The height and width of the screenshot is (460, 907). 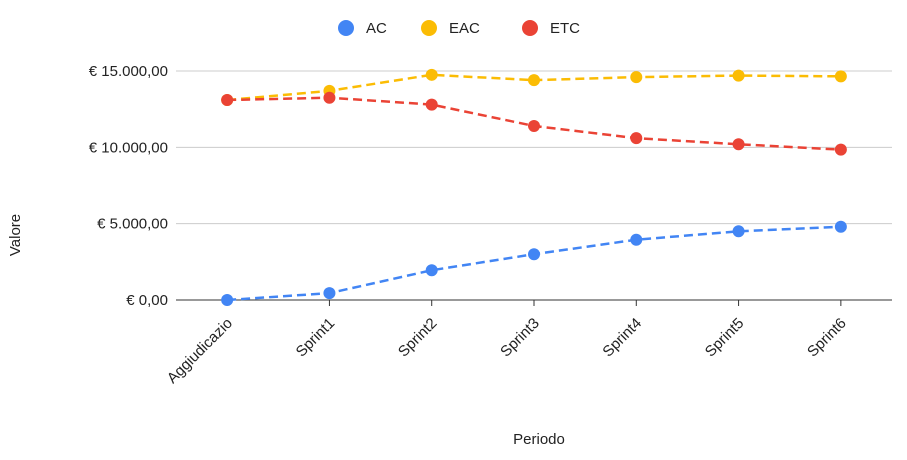 I want to click on x-tick-label: Sprint5, so click(x=725, y=338).